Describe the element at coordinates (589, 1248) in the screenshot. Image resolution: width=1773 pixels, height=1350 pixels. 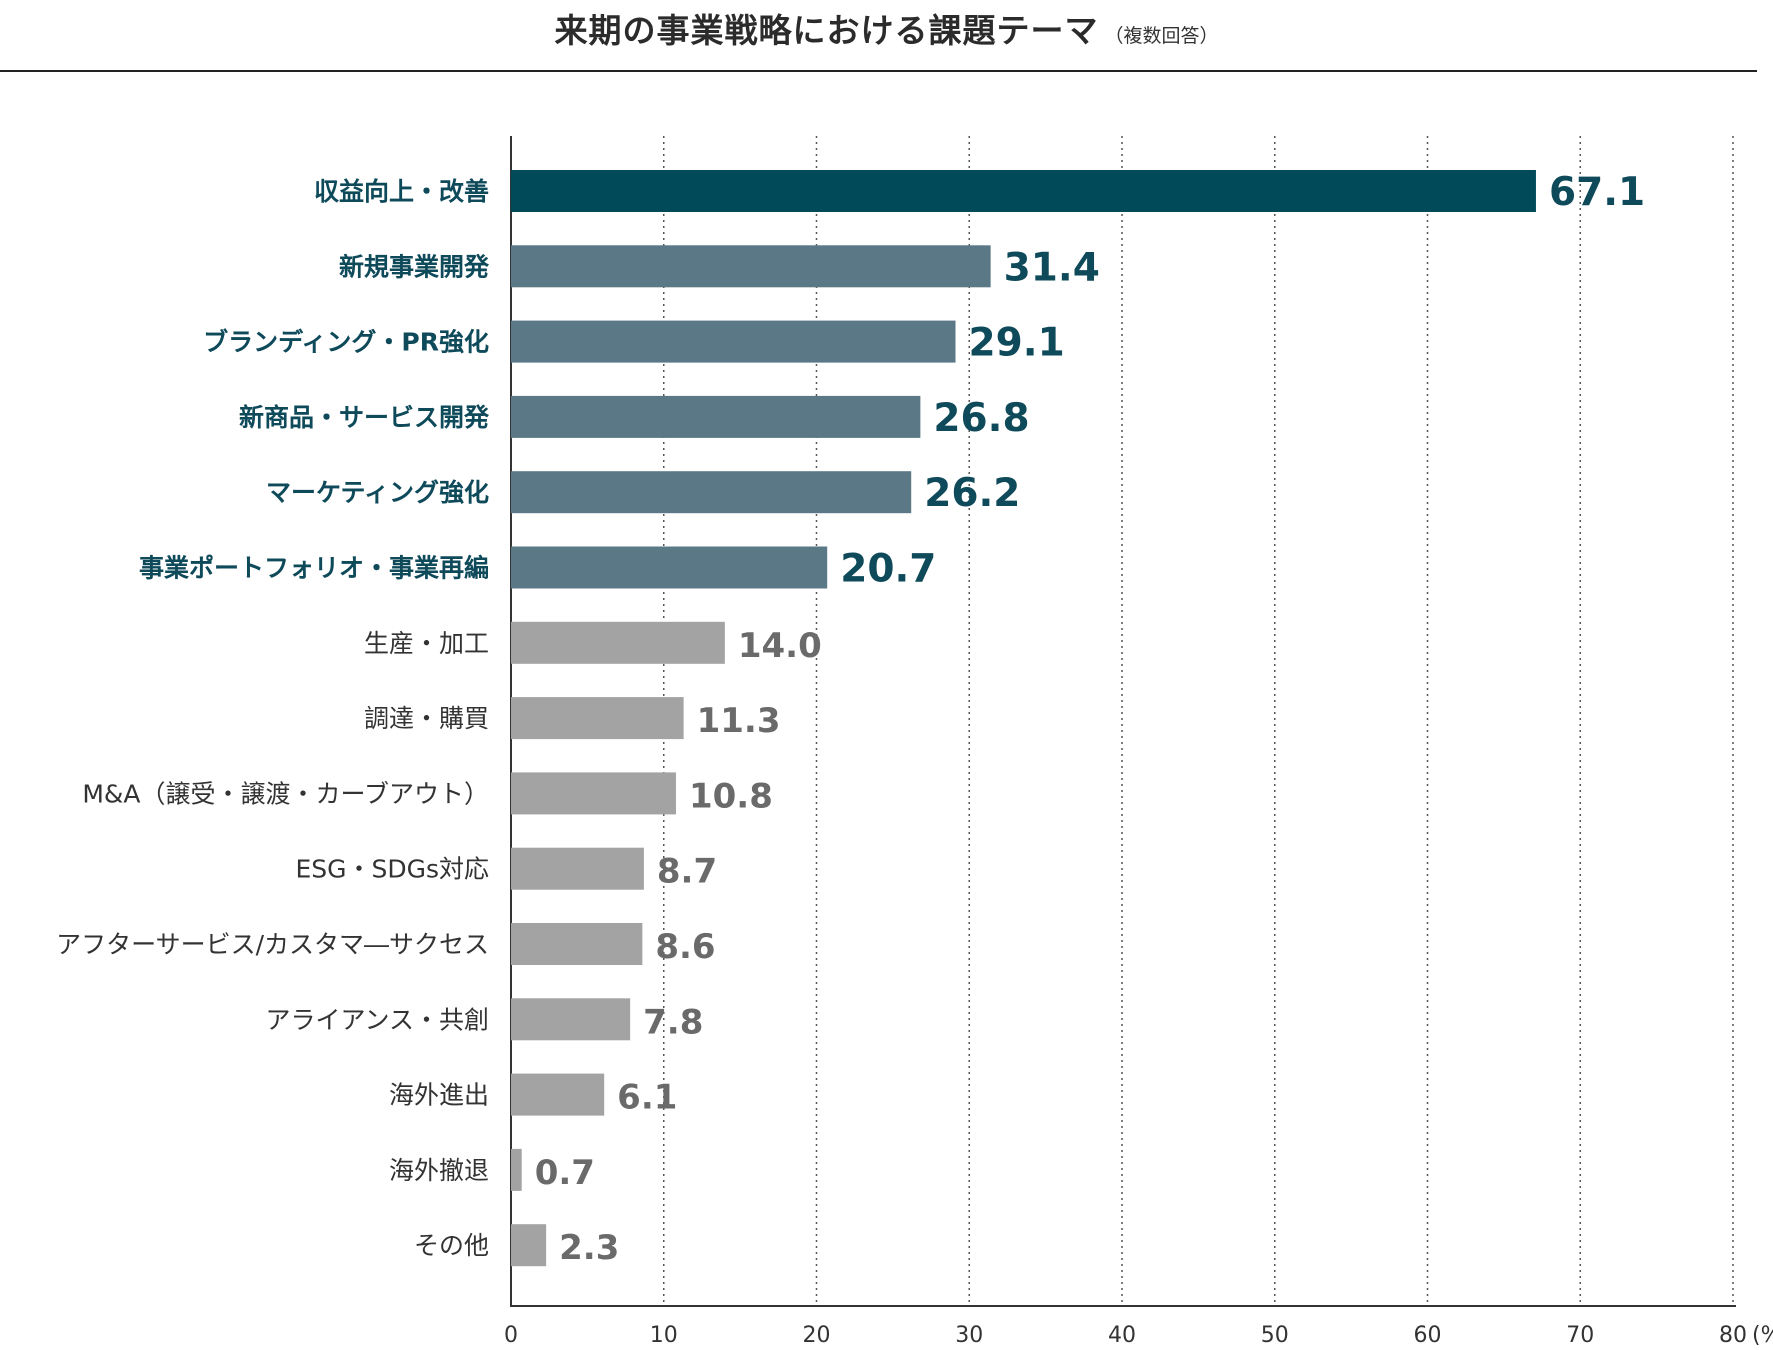
I see `value-label: 2.3` at that location.